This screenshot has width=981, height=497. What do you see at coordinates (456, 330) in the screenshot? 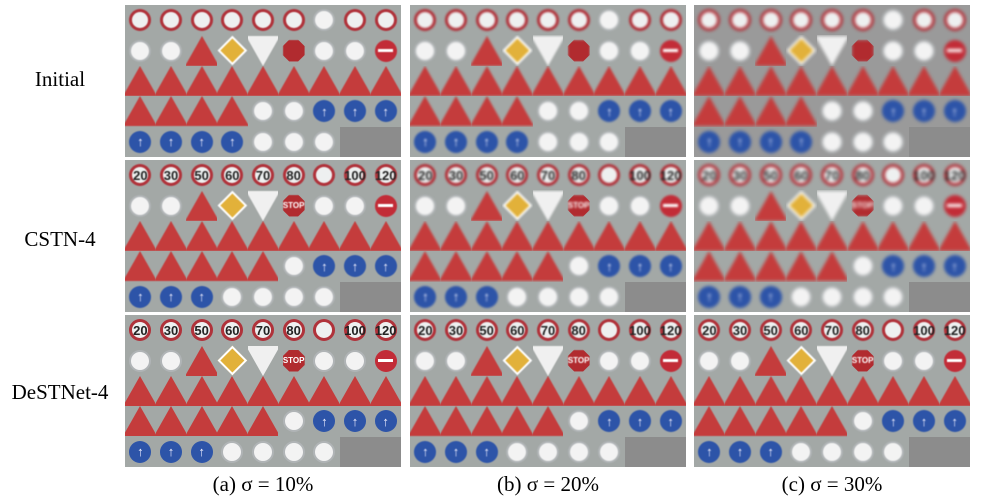
I see `speed-limit-sign: 30` at bounding box center [456, 330].